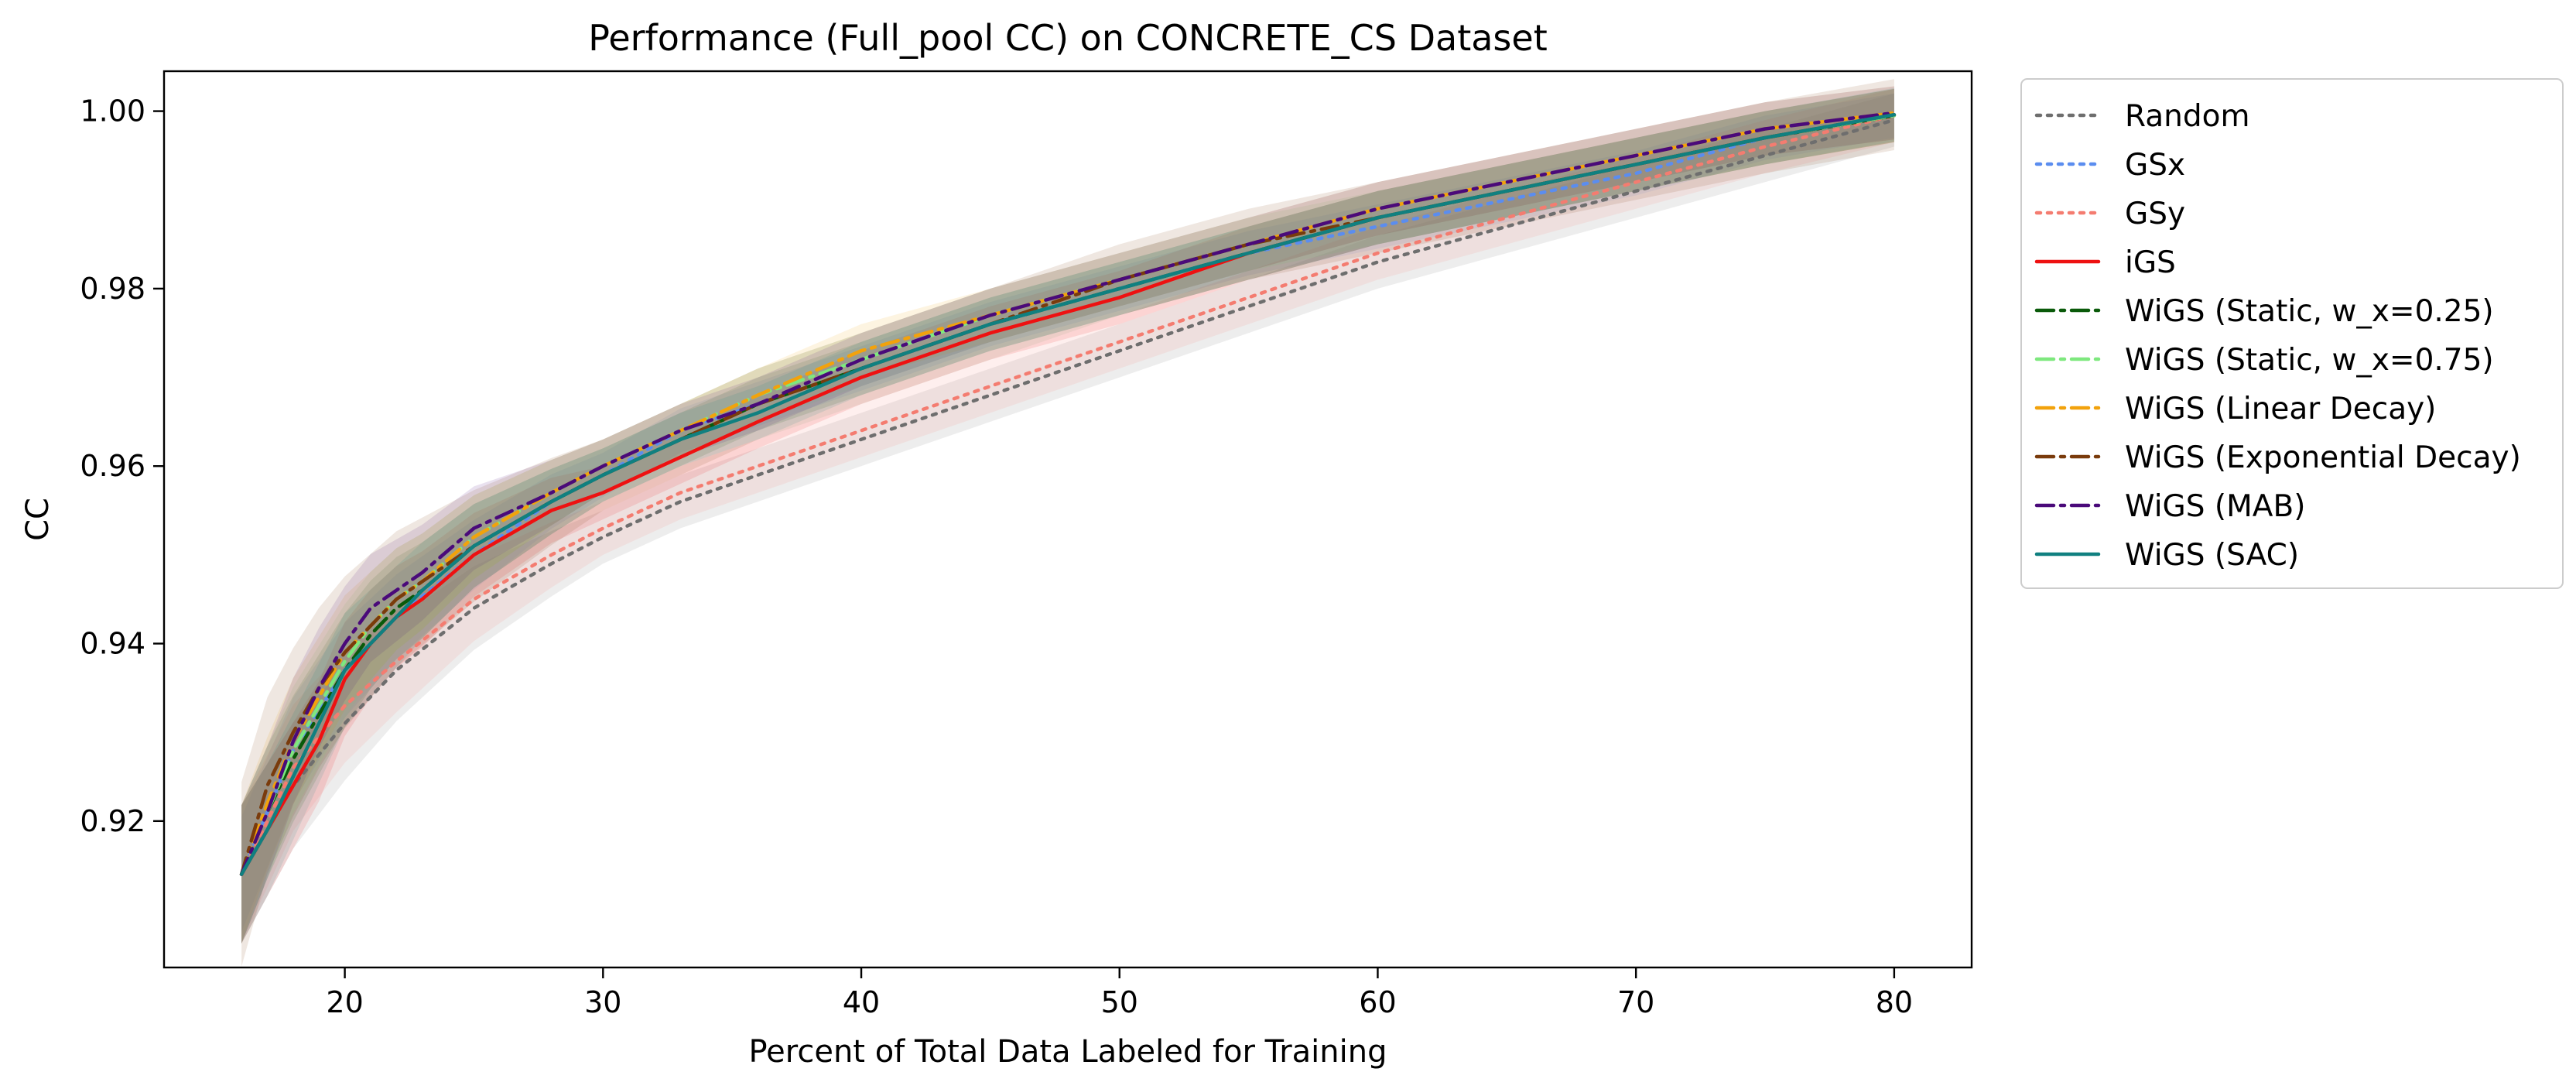 This screenshot has width=2576, height=1089. Describe the element at coordinates (602, 1002) in the screenshot. I see `x-tick-label: 30` at that location.